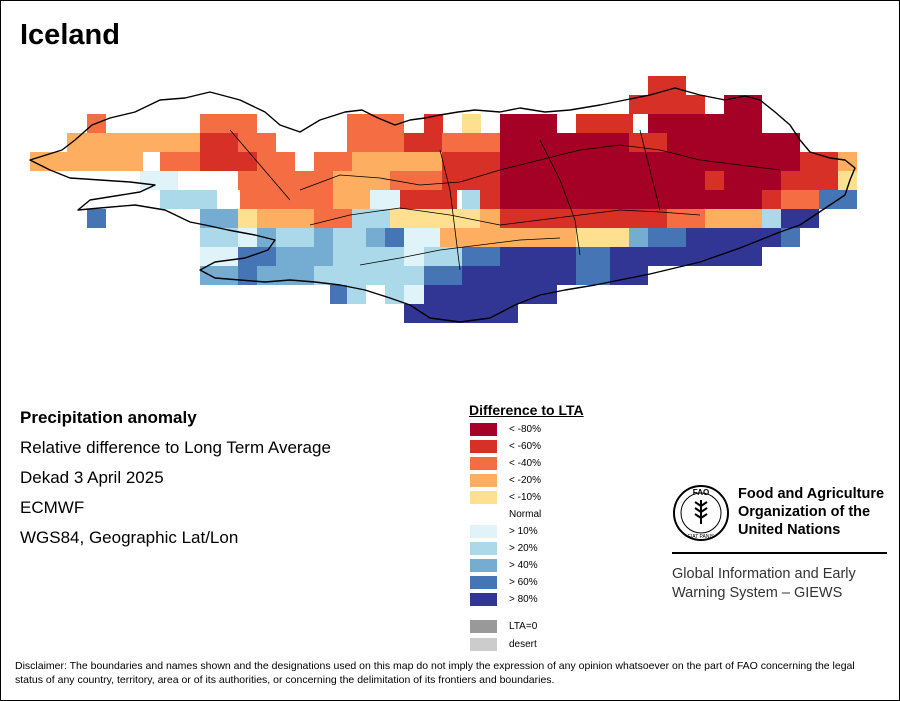 The height and width of the screenshot is (701, 900). What do you see at coordinates (811, 494) in the screenshot?
I see `org-name-line1: Food and Agriculture` at bounding box center [811, 494].